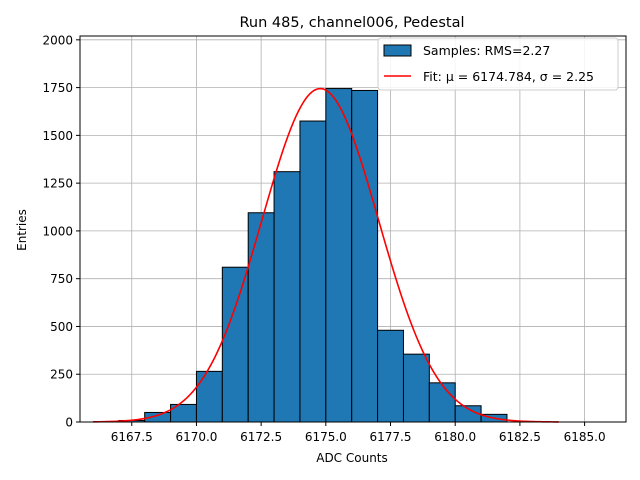 The image size is (640, 480). I want to click on legend-samples-swatch, so click(397, 50).